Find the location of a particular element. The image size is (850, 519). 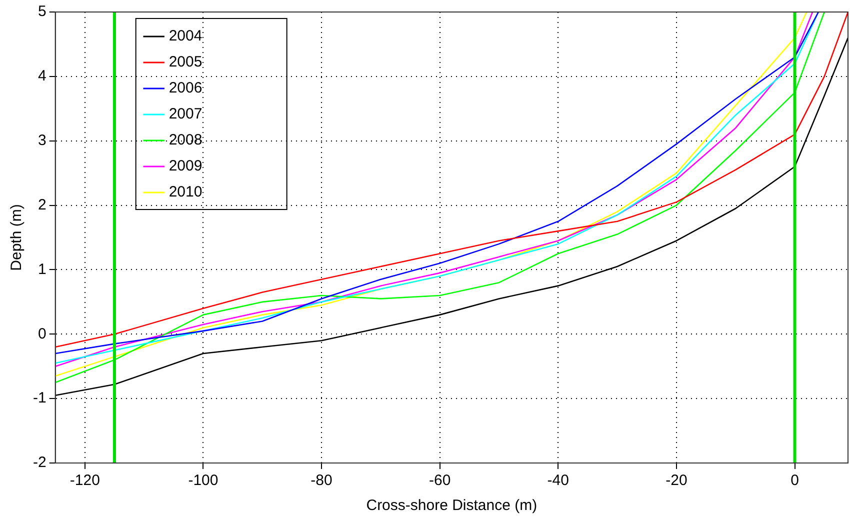

legend-label: 2006 is located at coordinates (185, 88).